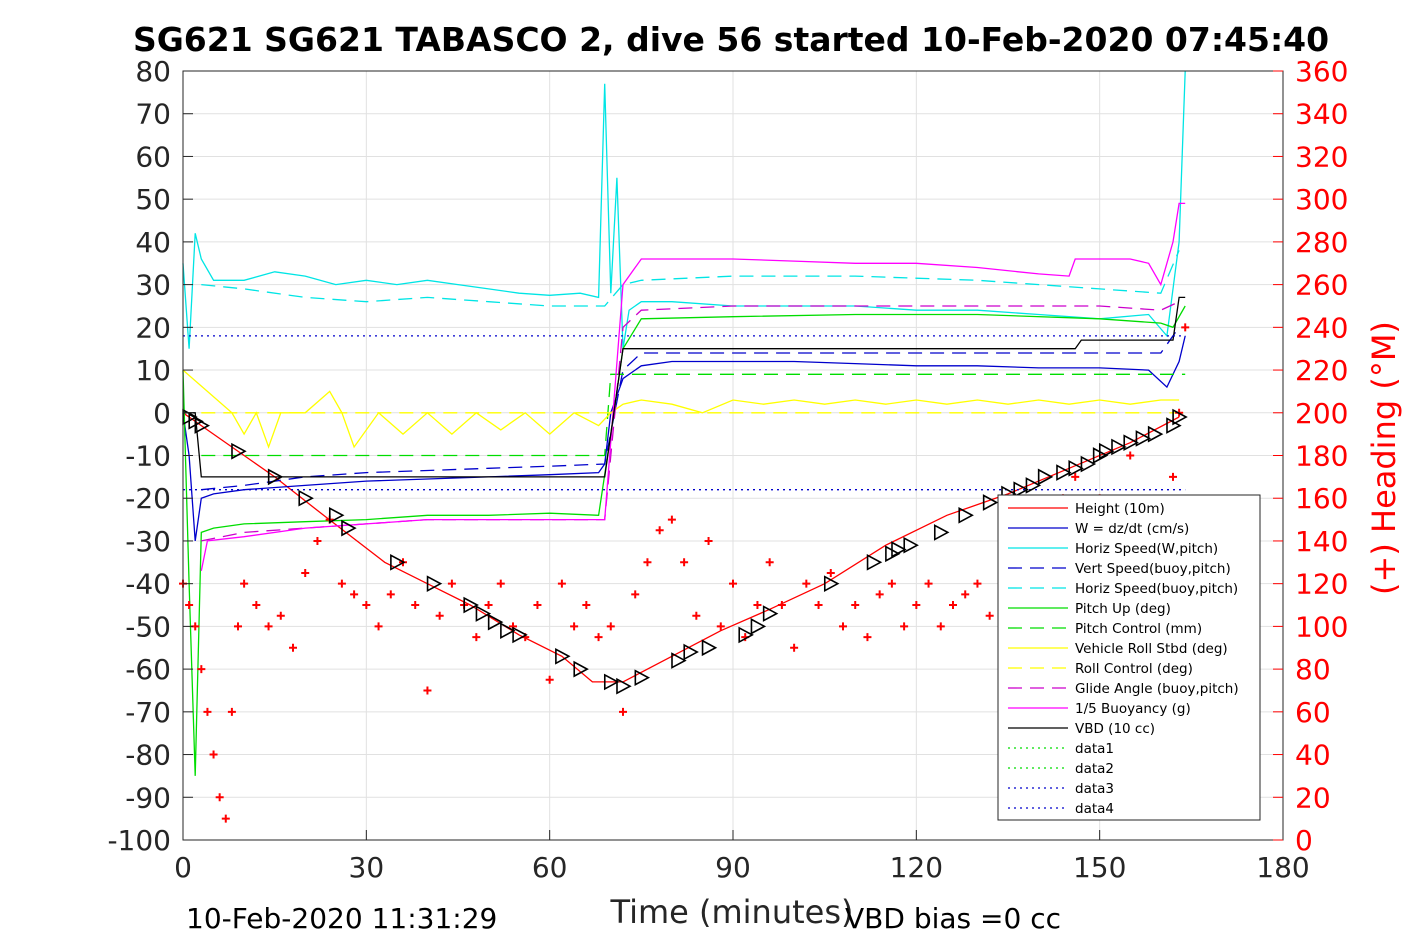 This screenshot has width=1417, height=949. Describe the element at coordinates (1094, 809) in the screenshot. I see `legend-label-15: data4` at that location.